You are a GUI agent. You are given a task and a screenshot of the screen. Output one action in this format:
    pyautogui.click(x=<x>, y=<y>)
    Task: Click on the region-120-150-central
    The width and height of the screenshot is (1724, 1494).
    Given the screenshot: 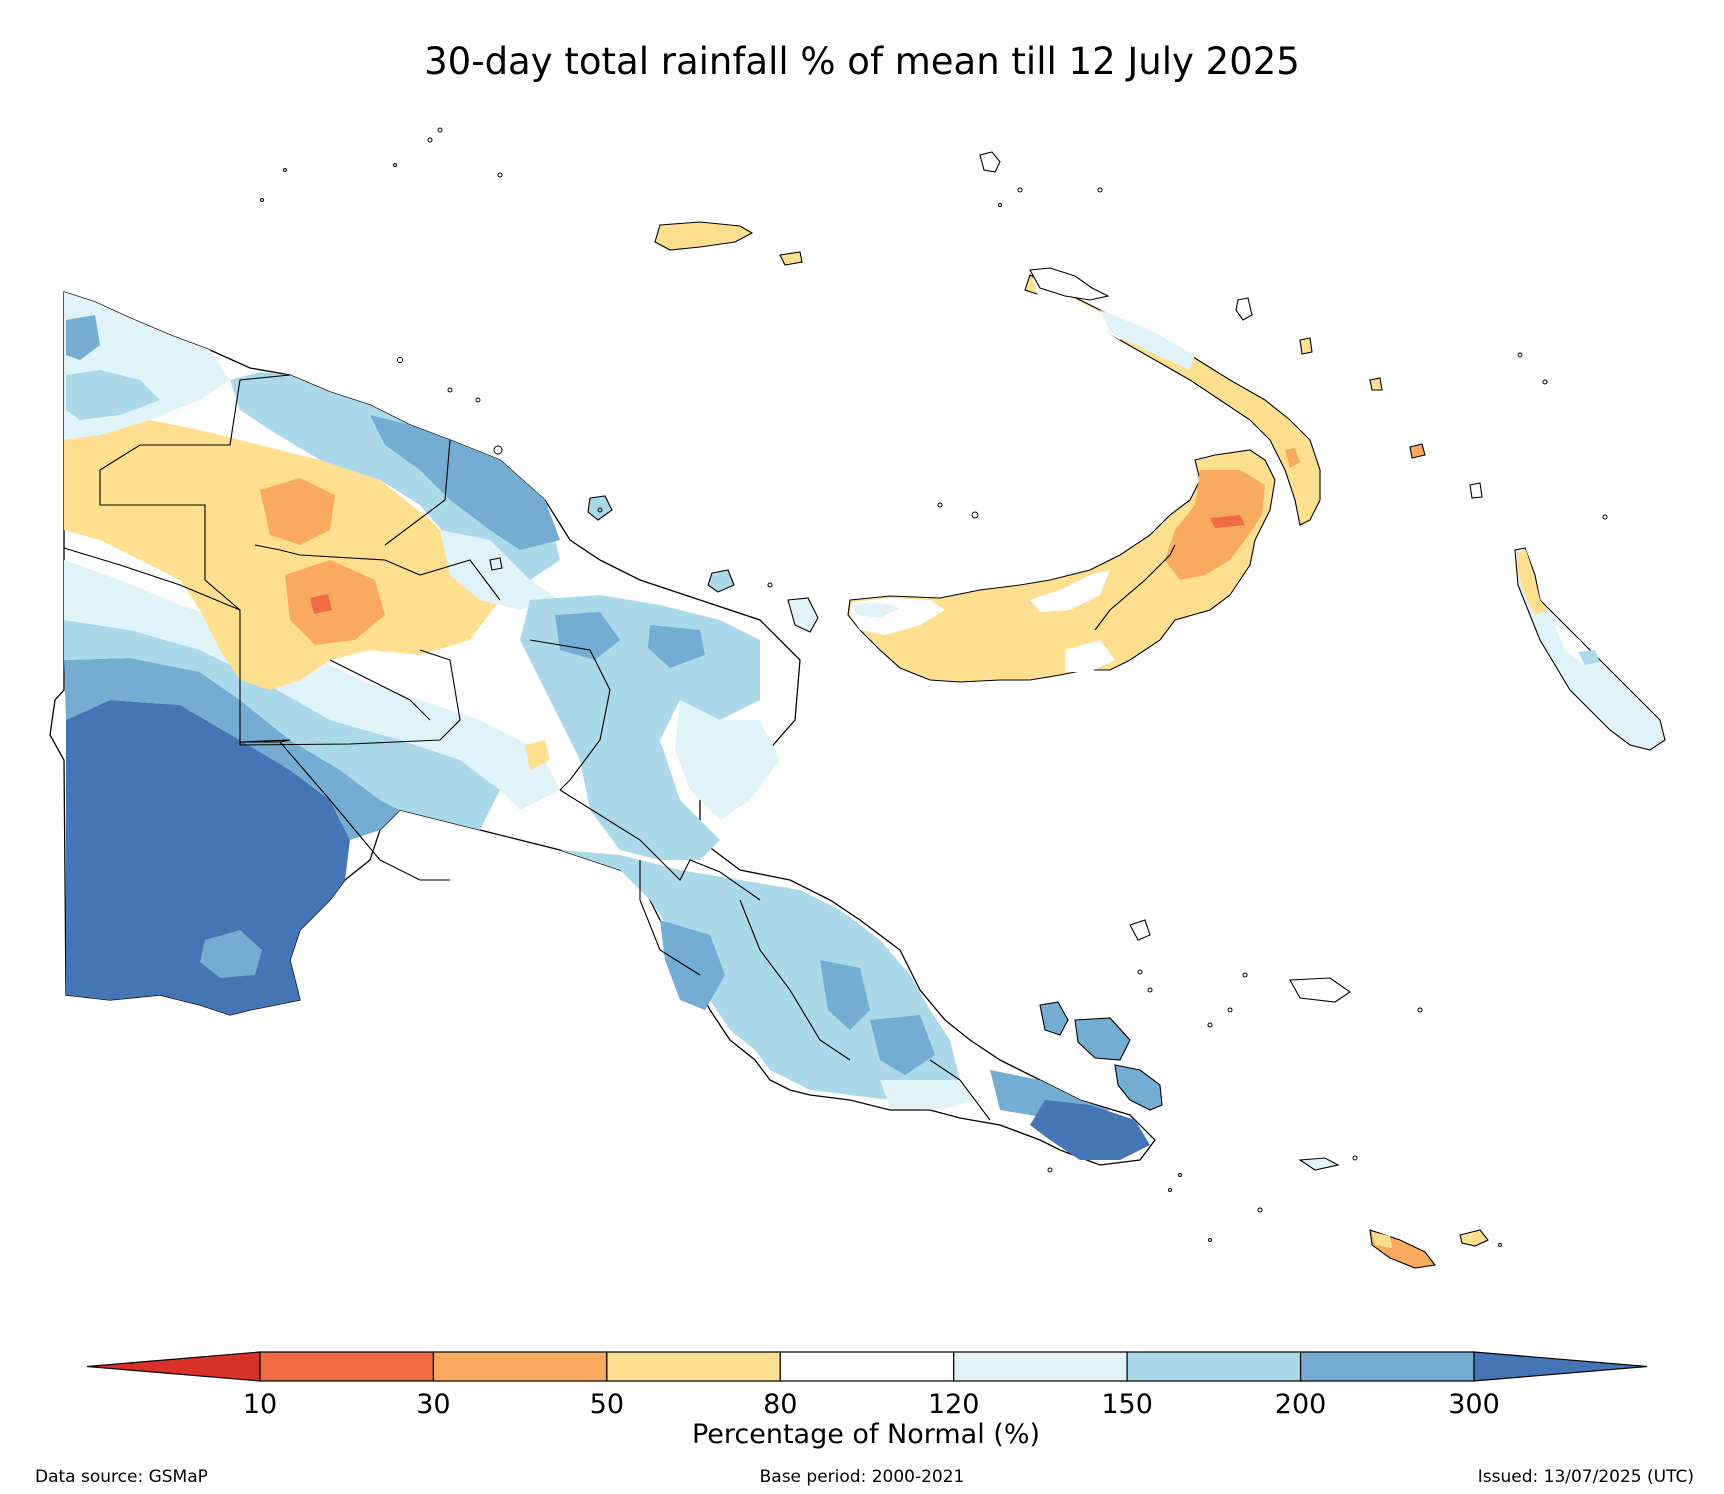 What is the action you would take?
    pyautogui.click(x=727, y=760)
    